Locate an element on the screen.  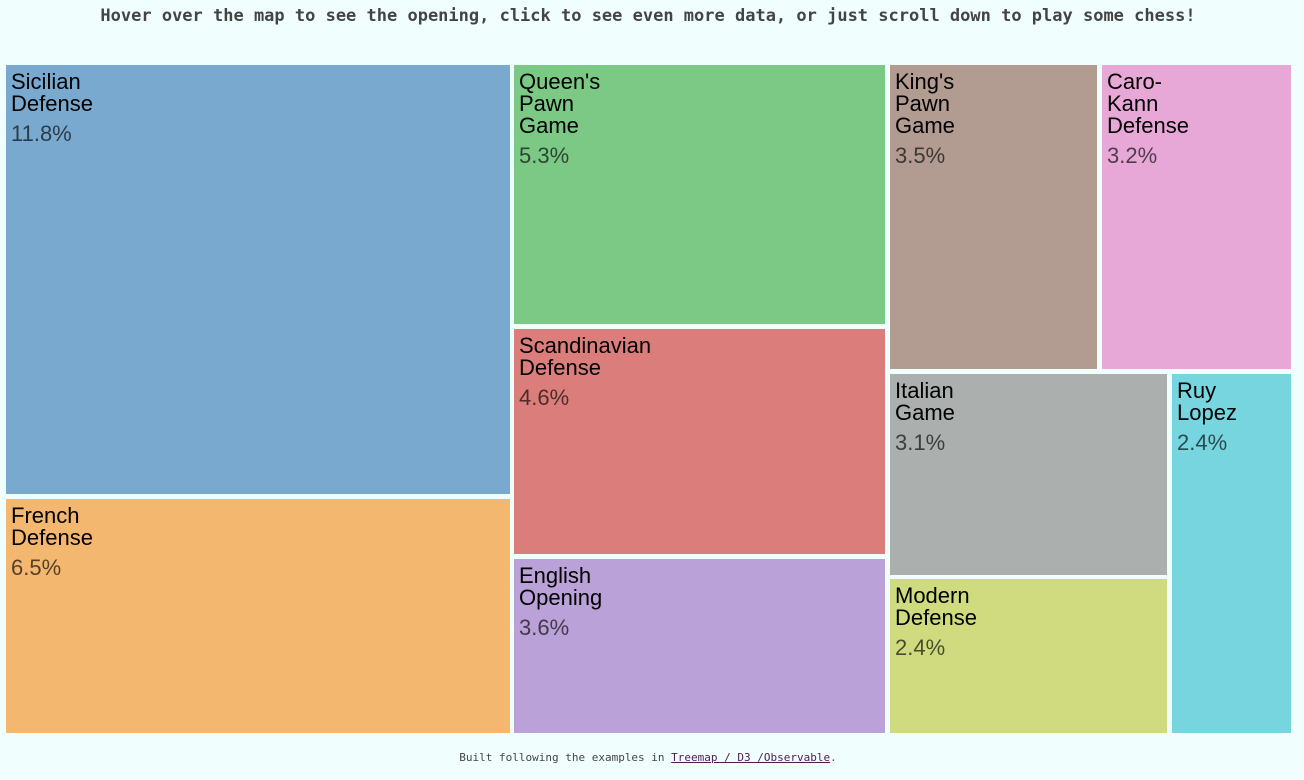
tile-caro-kann-defense: Caro- Kann Defense 3.2% is located at coordinates (1196, 217).